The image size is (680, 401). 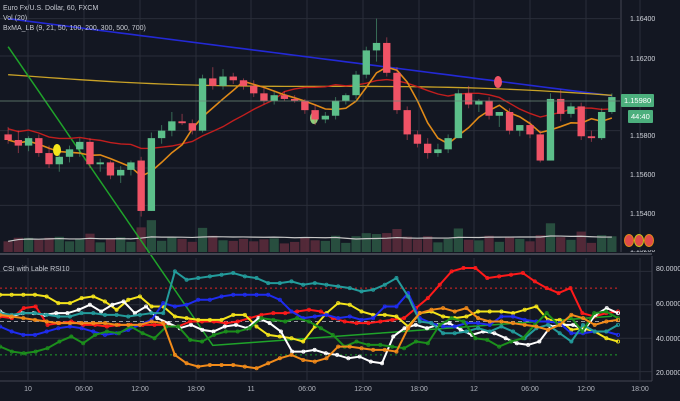 I want to click on time-label: 11, so click(x=251, y=389).